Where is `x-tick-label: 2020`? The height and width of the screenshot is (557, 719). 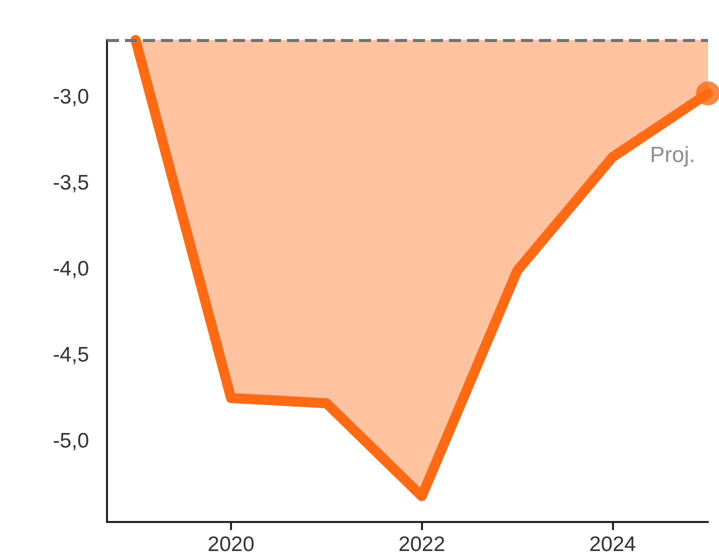
x-tick-label: 2020 is located at coordinates (231, 544).